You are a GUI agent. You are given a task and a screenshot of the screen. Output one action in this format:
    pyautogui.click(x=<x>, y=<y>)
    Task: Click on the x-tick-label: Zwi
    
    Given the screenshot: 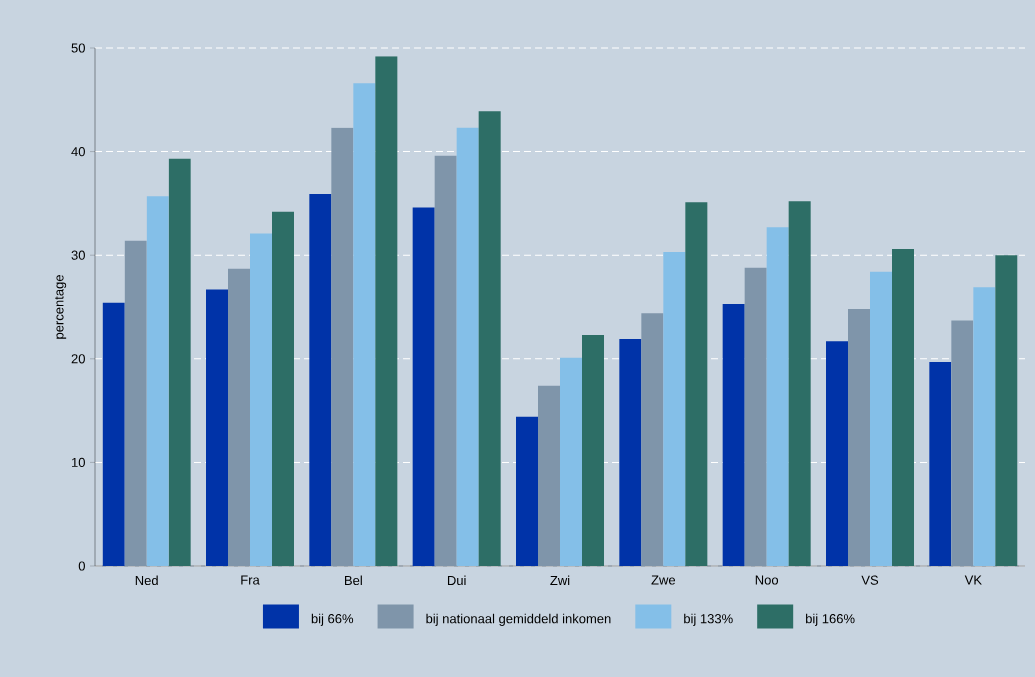 What is the action you would take?
    pyautogui.click(x=560, y=580)
    